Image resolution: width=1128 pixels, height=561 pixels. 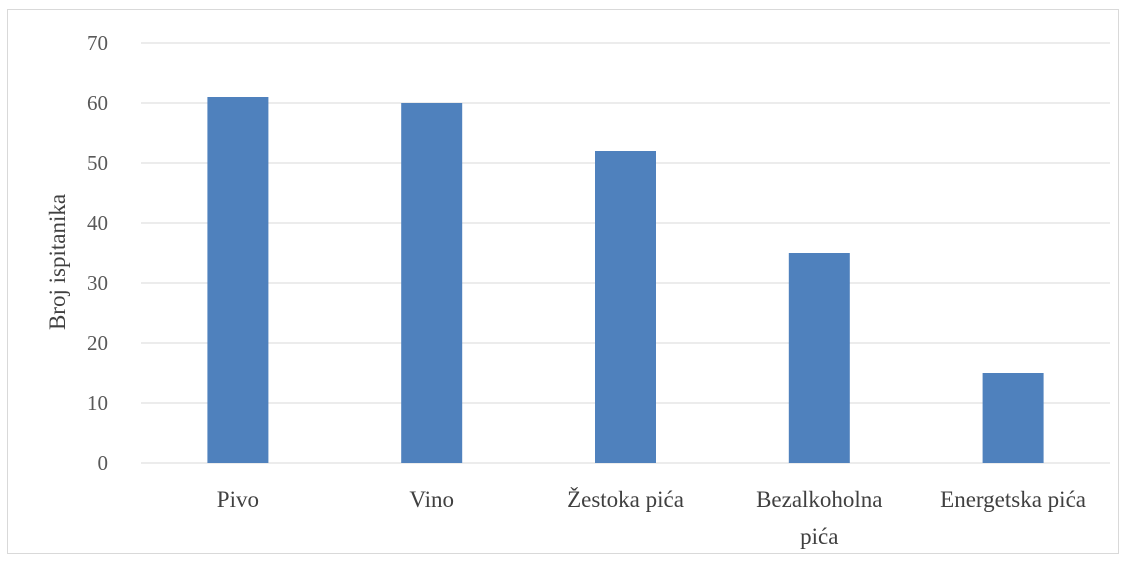 What do you see at coordinates (97, 103) in the screenshot?
I see `y-tick-label: 60` at bounding box center [97, 103].